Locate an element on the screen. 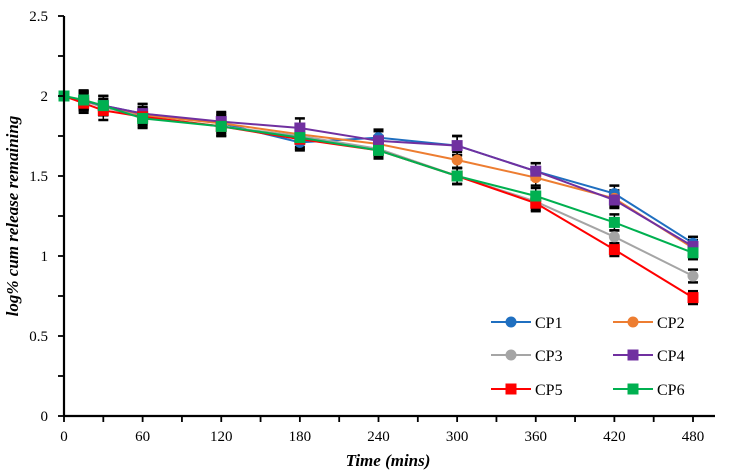  y-tick-label: 1.5 is located at coordinates (38, 177).